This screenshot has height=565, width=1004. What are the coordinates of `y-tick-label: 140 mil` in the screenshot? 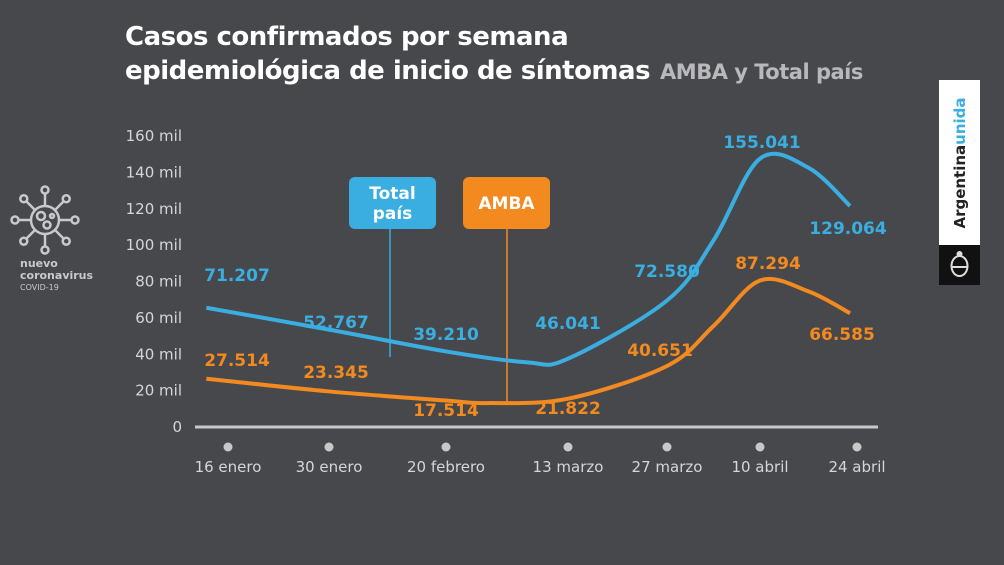 It's located at (154, 172).